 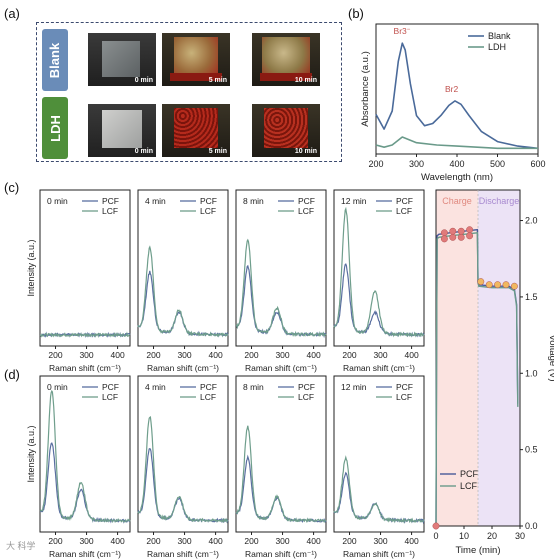 What do you see at coordinates (12, 13) in the screenshot?
I see `panel-label-a: (a)` at bounding box center [12, 13].